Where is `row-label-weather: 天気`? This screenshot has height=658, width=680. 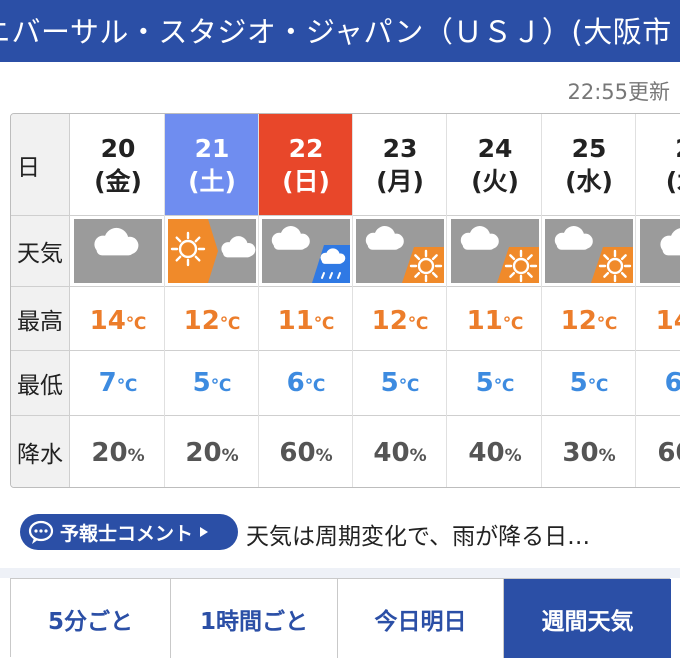
row-label-weather: 天気 is located at coordinates (40, 251).